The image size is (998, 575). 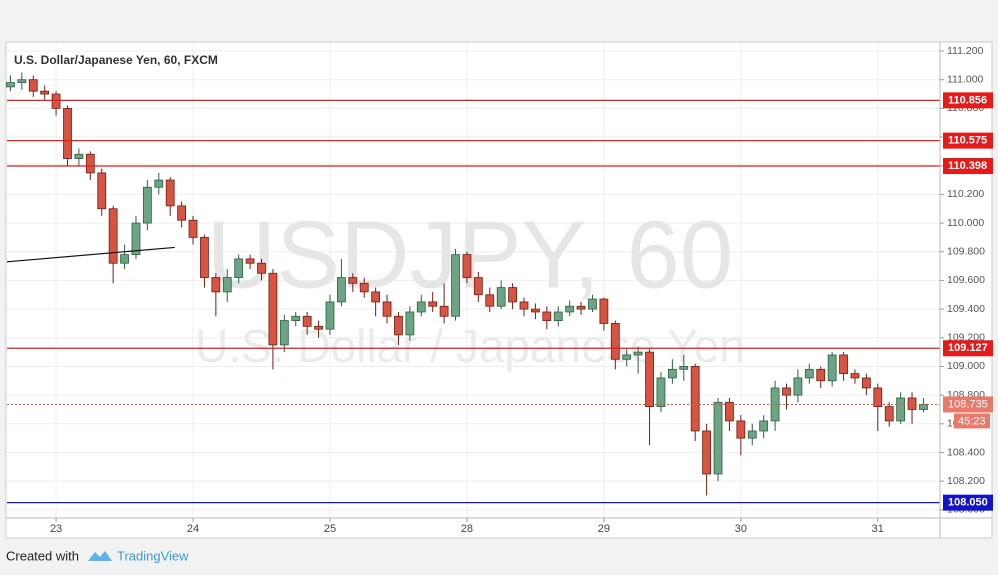 I want to click on level-label: 110.575, so click(x=967, y=141).